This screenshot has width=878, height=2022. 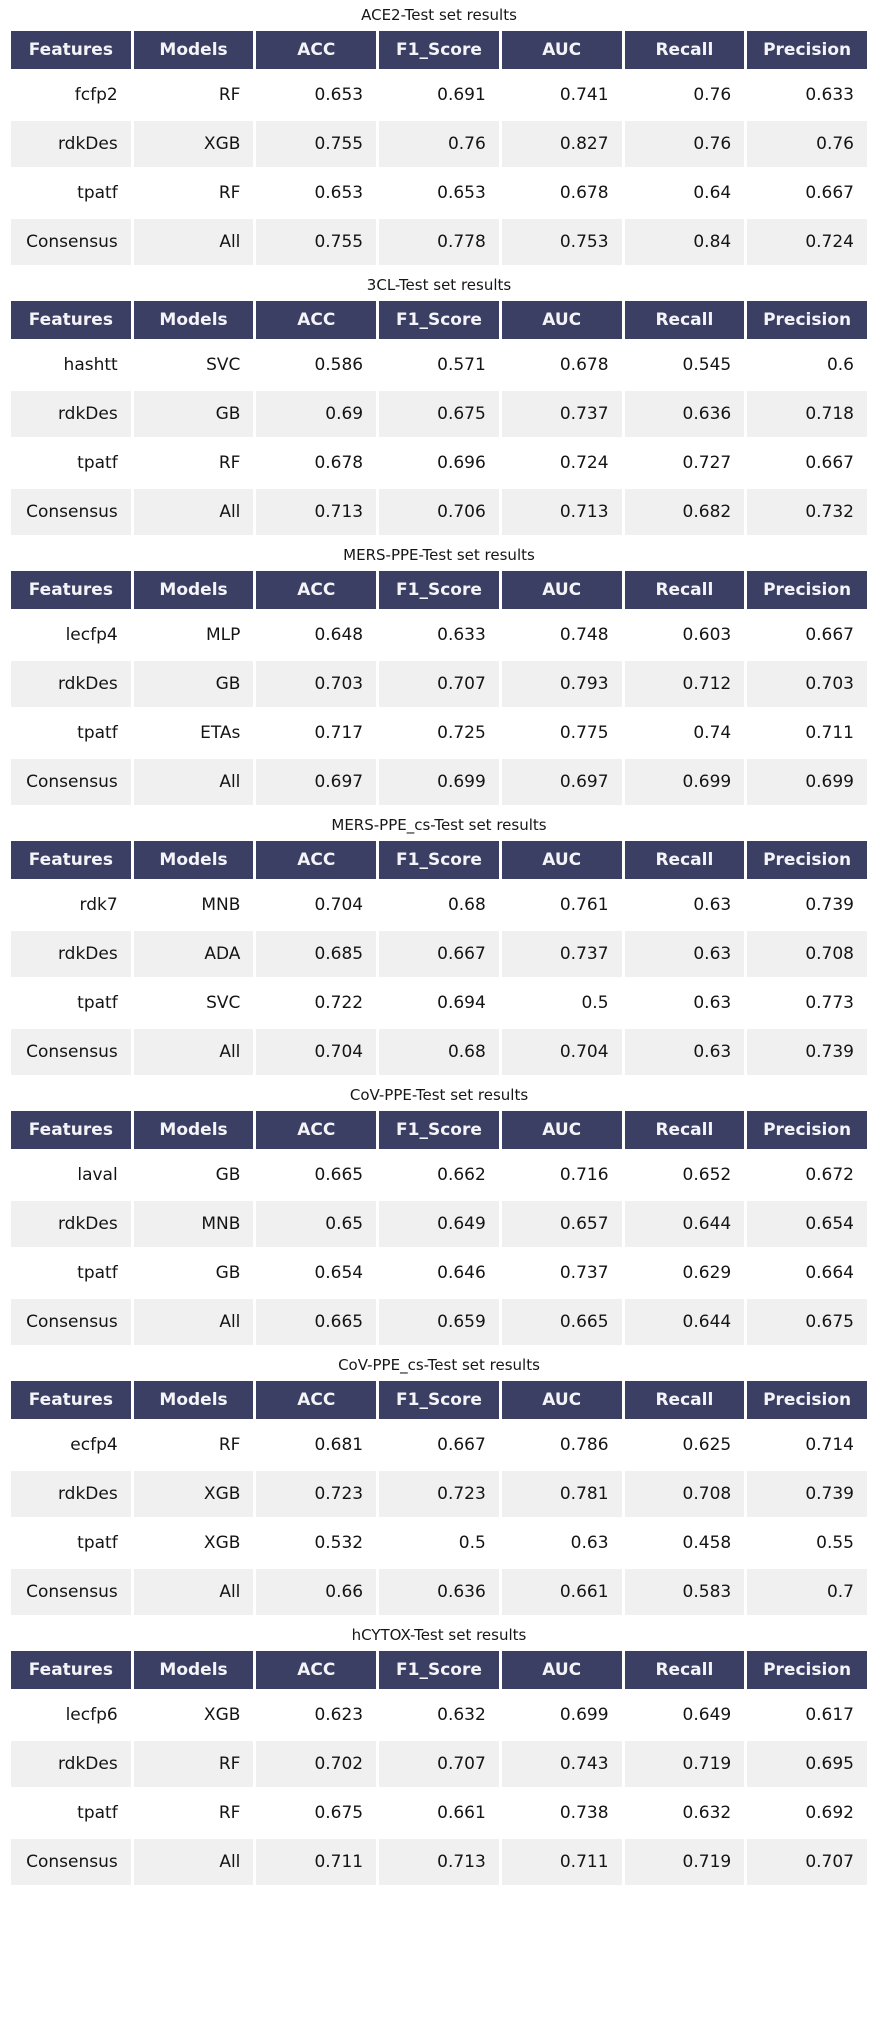 I want to click on table-row: rdkDes MNB 0.65 0.649 0.657 0.644 0.654, so click(x=439, y=1224).